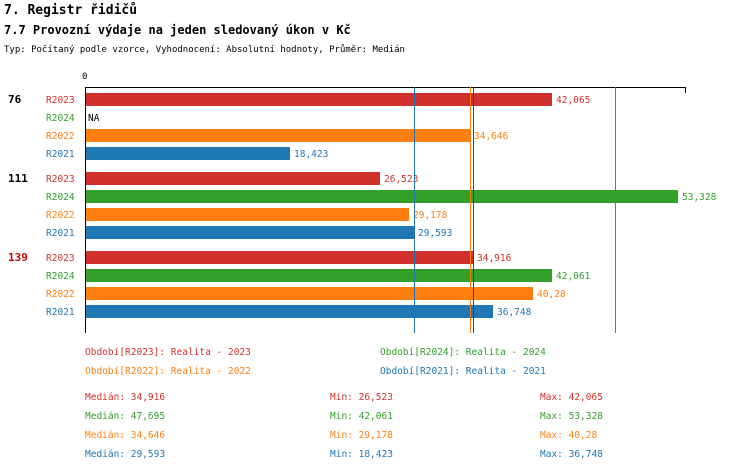 Image resolution: width=750 pixels, height=476 pixels. Describe the element at coordinates (361, 454) in the screenshot. I see `stat-min-r2021: Min: 18,423` at that location.